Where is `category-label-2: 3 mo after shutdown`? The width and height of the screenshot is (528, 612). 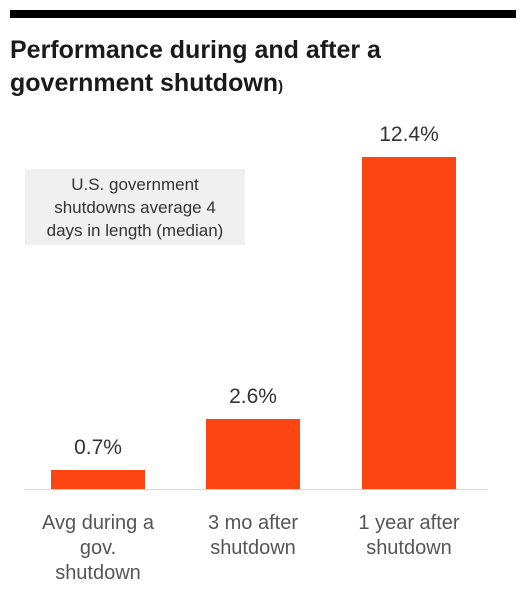
category-label-2: 3 mo after shutdown is located at coordinates (253, 536).